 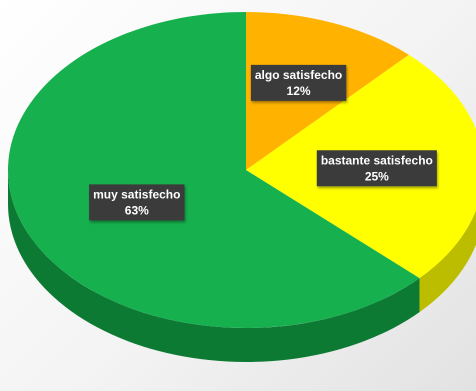 What do you see at coordinates (299, 91) in the screenshot?
I see `data-label-value: 12%` at bounding box center [299, 91].